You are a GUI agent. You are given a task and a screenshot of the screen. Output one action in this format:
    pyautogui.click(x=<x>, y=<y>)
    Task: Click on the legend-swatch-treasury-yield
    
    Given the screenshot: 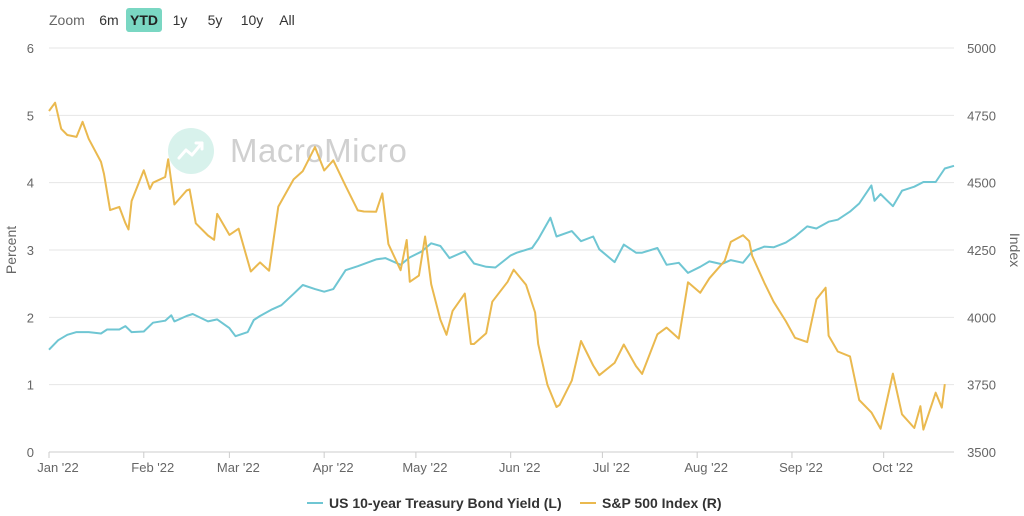 What is the action you would take?
    pyautogui.click(x=315, y=503)
    